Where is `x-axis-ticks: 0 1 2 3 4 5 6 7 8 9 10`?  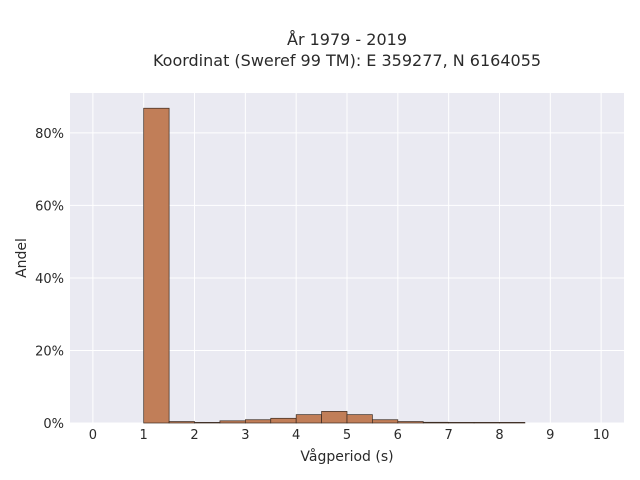
x-axis-ticks: 0 1 2 3 4 5 6 7 8 9 10 is located at coordinates (349, 435).